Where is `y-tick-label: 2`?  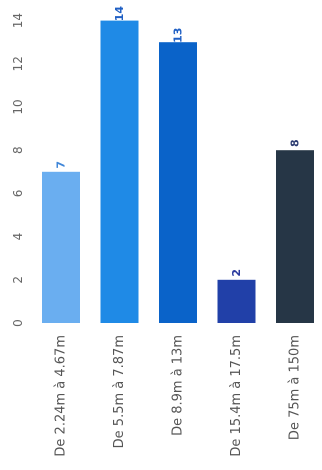 y-tick-label: 2 is located at coordinates (18, 280).